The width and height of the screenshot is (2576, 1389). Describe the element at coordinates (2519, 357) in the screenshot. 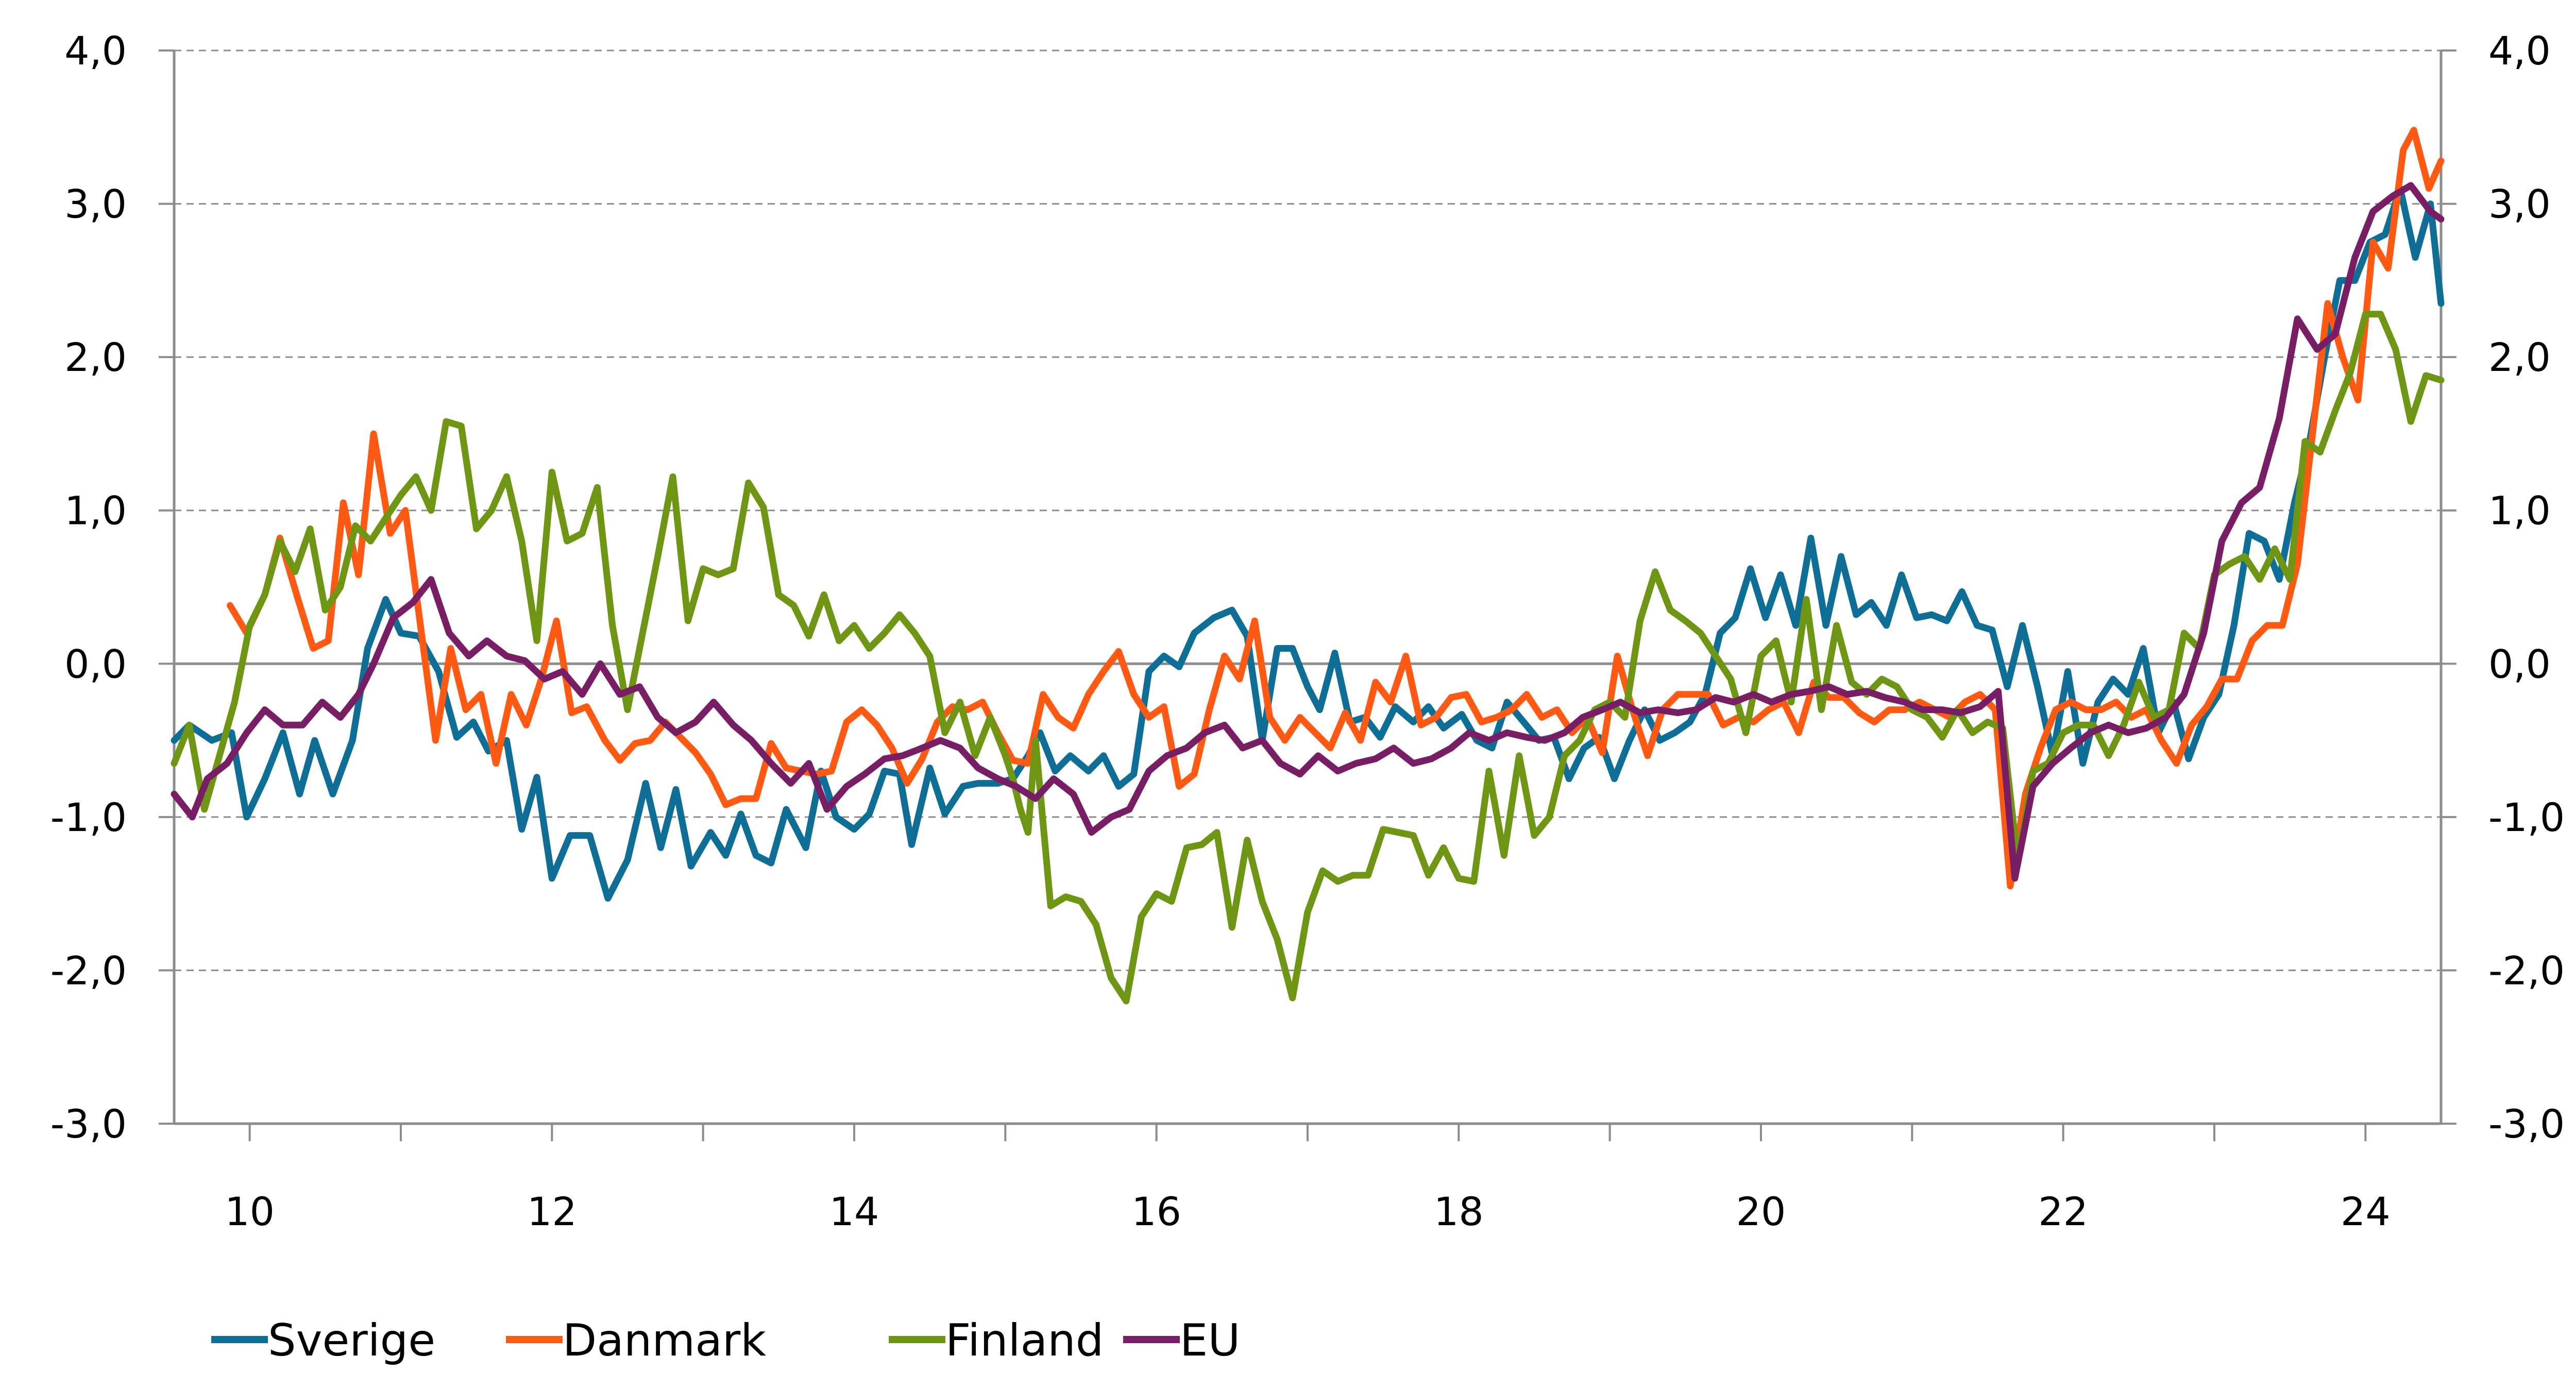

I see `y-tick-label-right: 2,0` at that location.